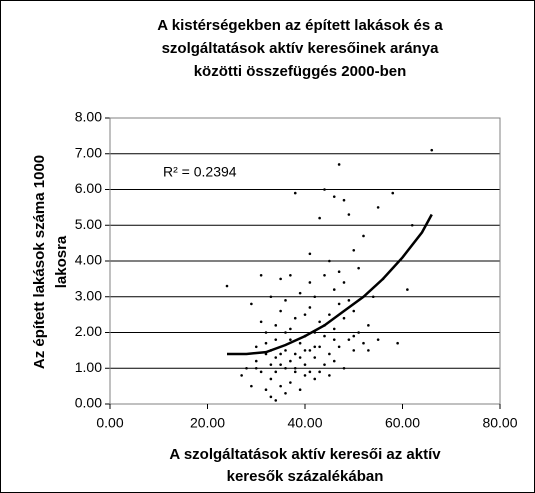 This screenshot has height=493, width=535. What do you see at coordinates (50, 262) in the screenshot?
I see `y-axis-label: Az épített lakások száma 1000 lakosra` at bounding box center [50, 262].